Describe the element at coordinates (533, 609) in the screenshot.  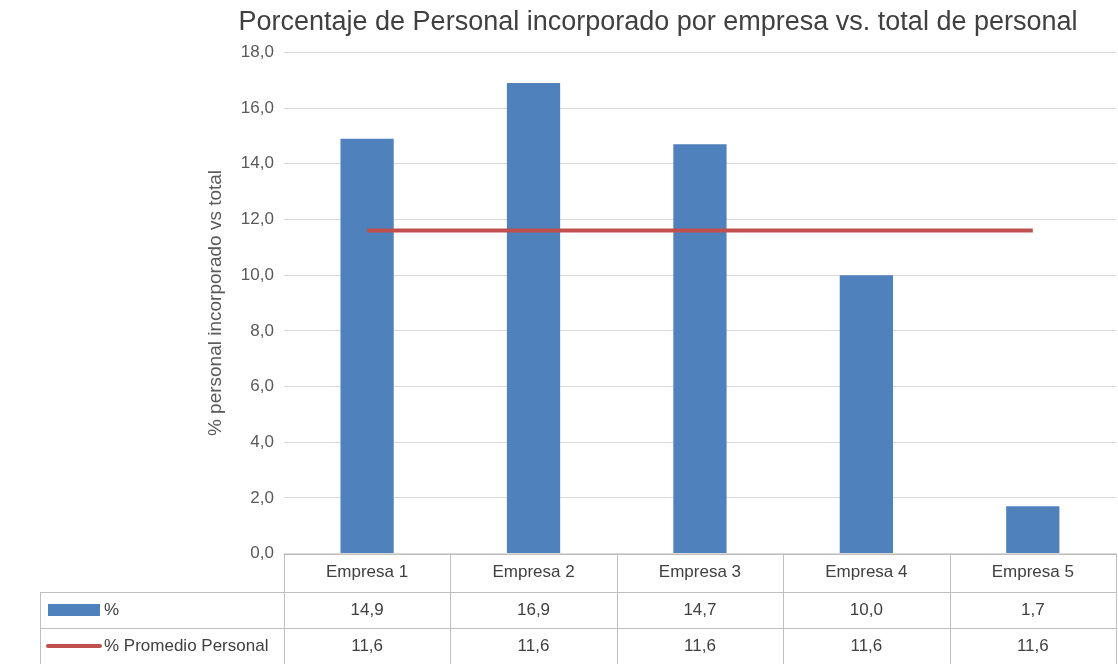
I see `data-label: 16,9` at that location.